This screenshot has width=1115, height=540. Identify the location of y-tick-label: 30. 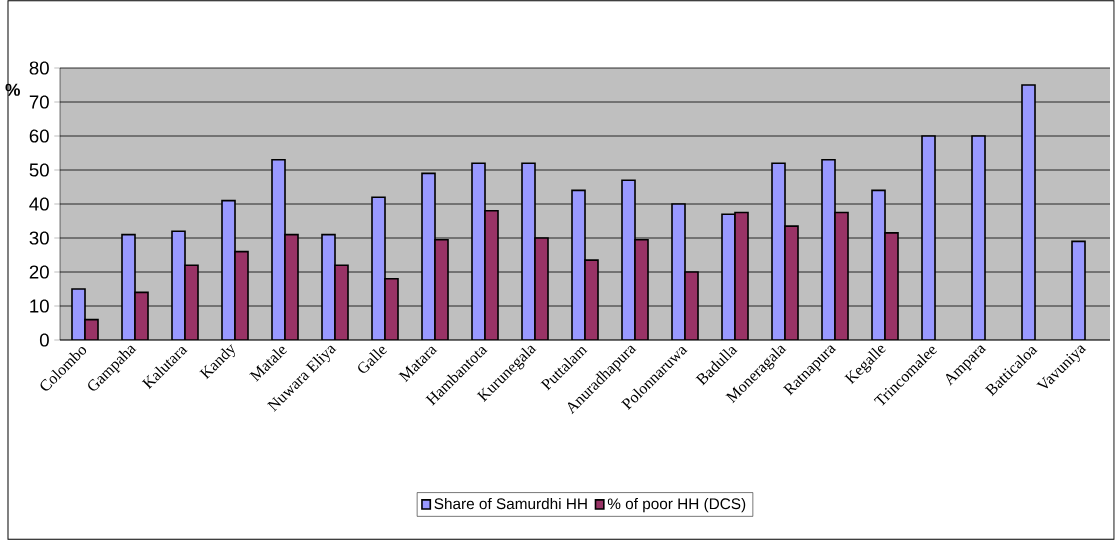
(39, 238).